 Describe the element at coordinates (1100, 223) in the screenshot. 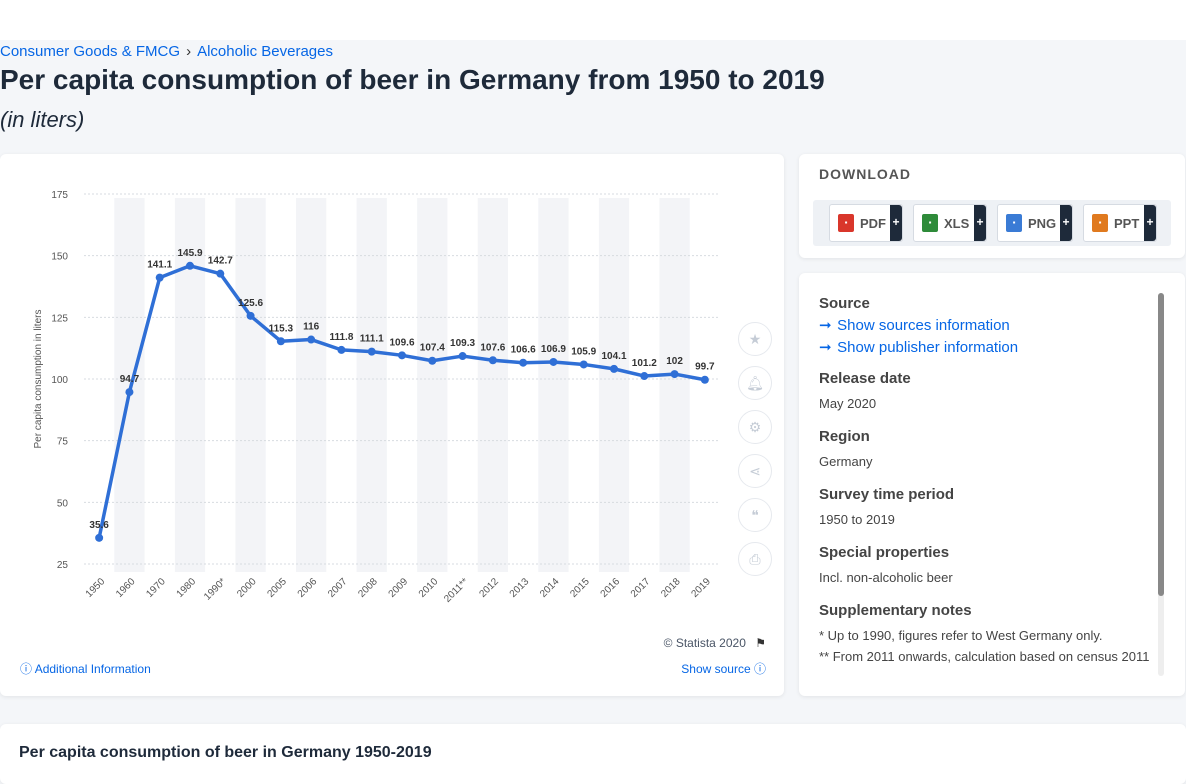

I see `ppt-file-icon: ▪` at that location.